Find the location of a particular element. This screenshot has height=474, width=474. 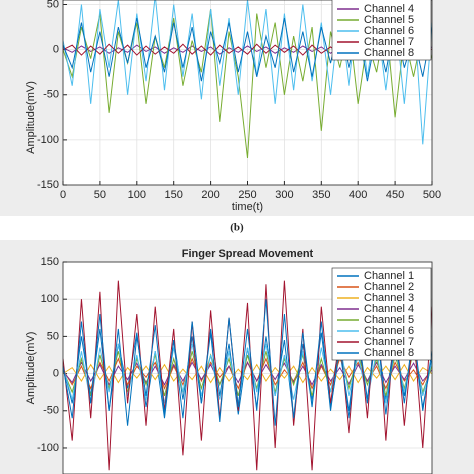

x-tick-label: 0 is located at coordinates (63, 195).